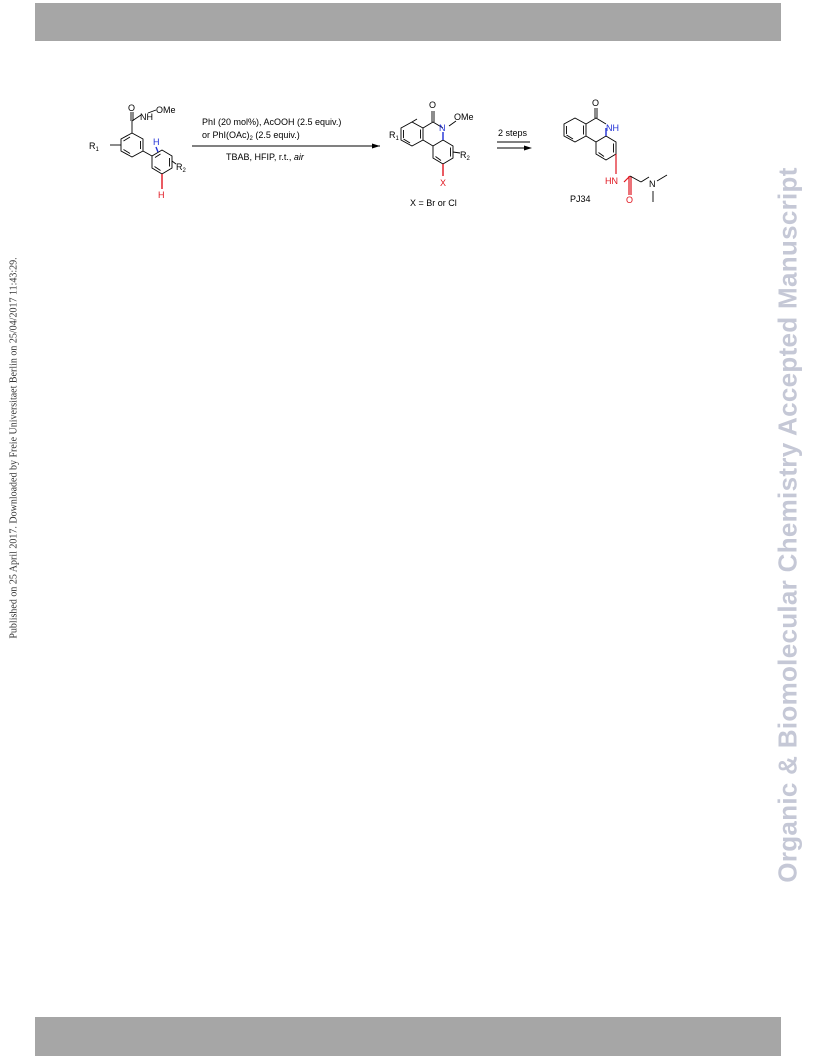 The height and width of the screenshot is (1056, 816). What do you see at coordinates (652, 184) in the screenshot?
I see `target-n-label: N` at bounding box center [652, 184].